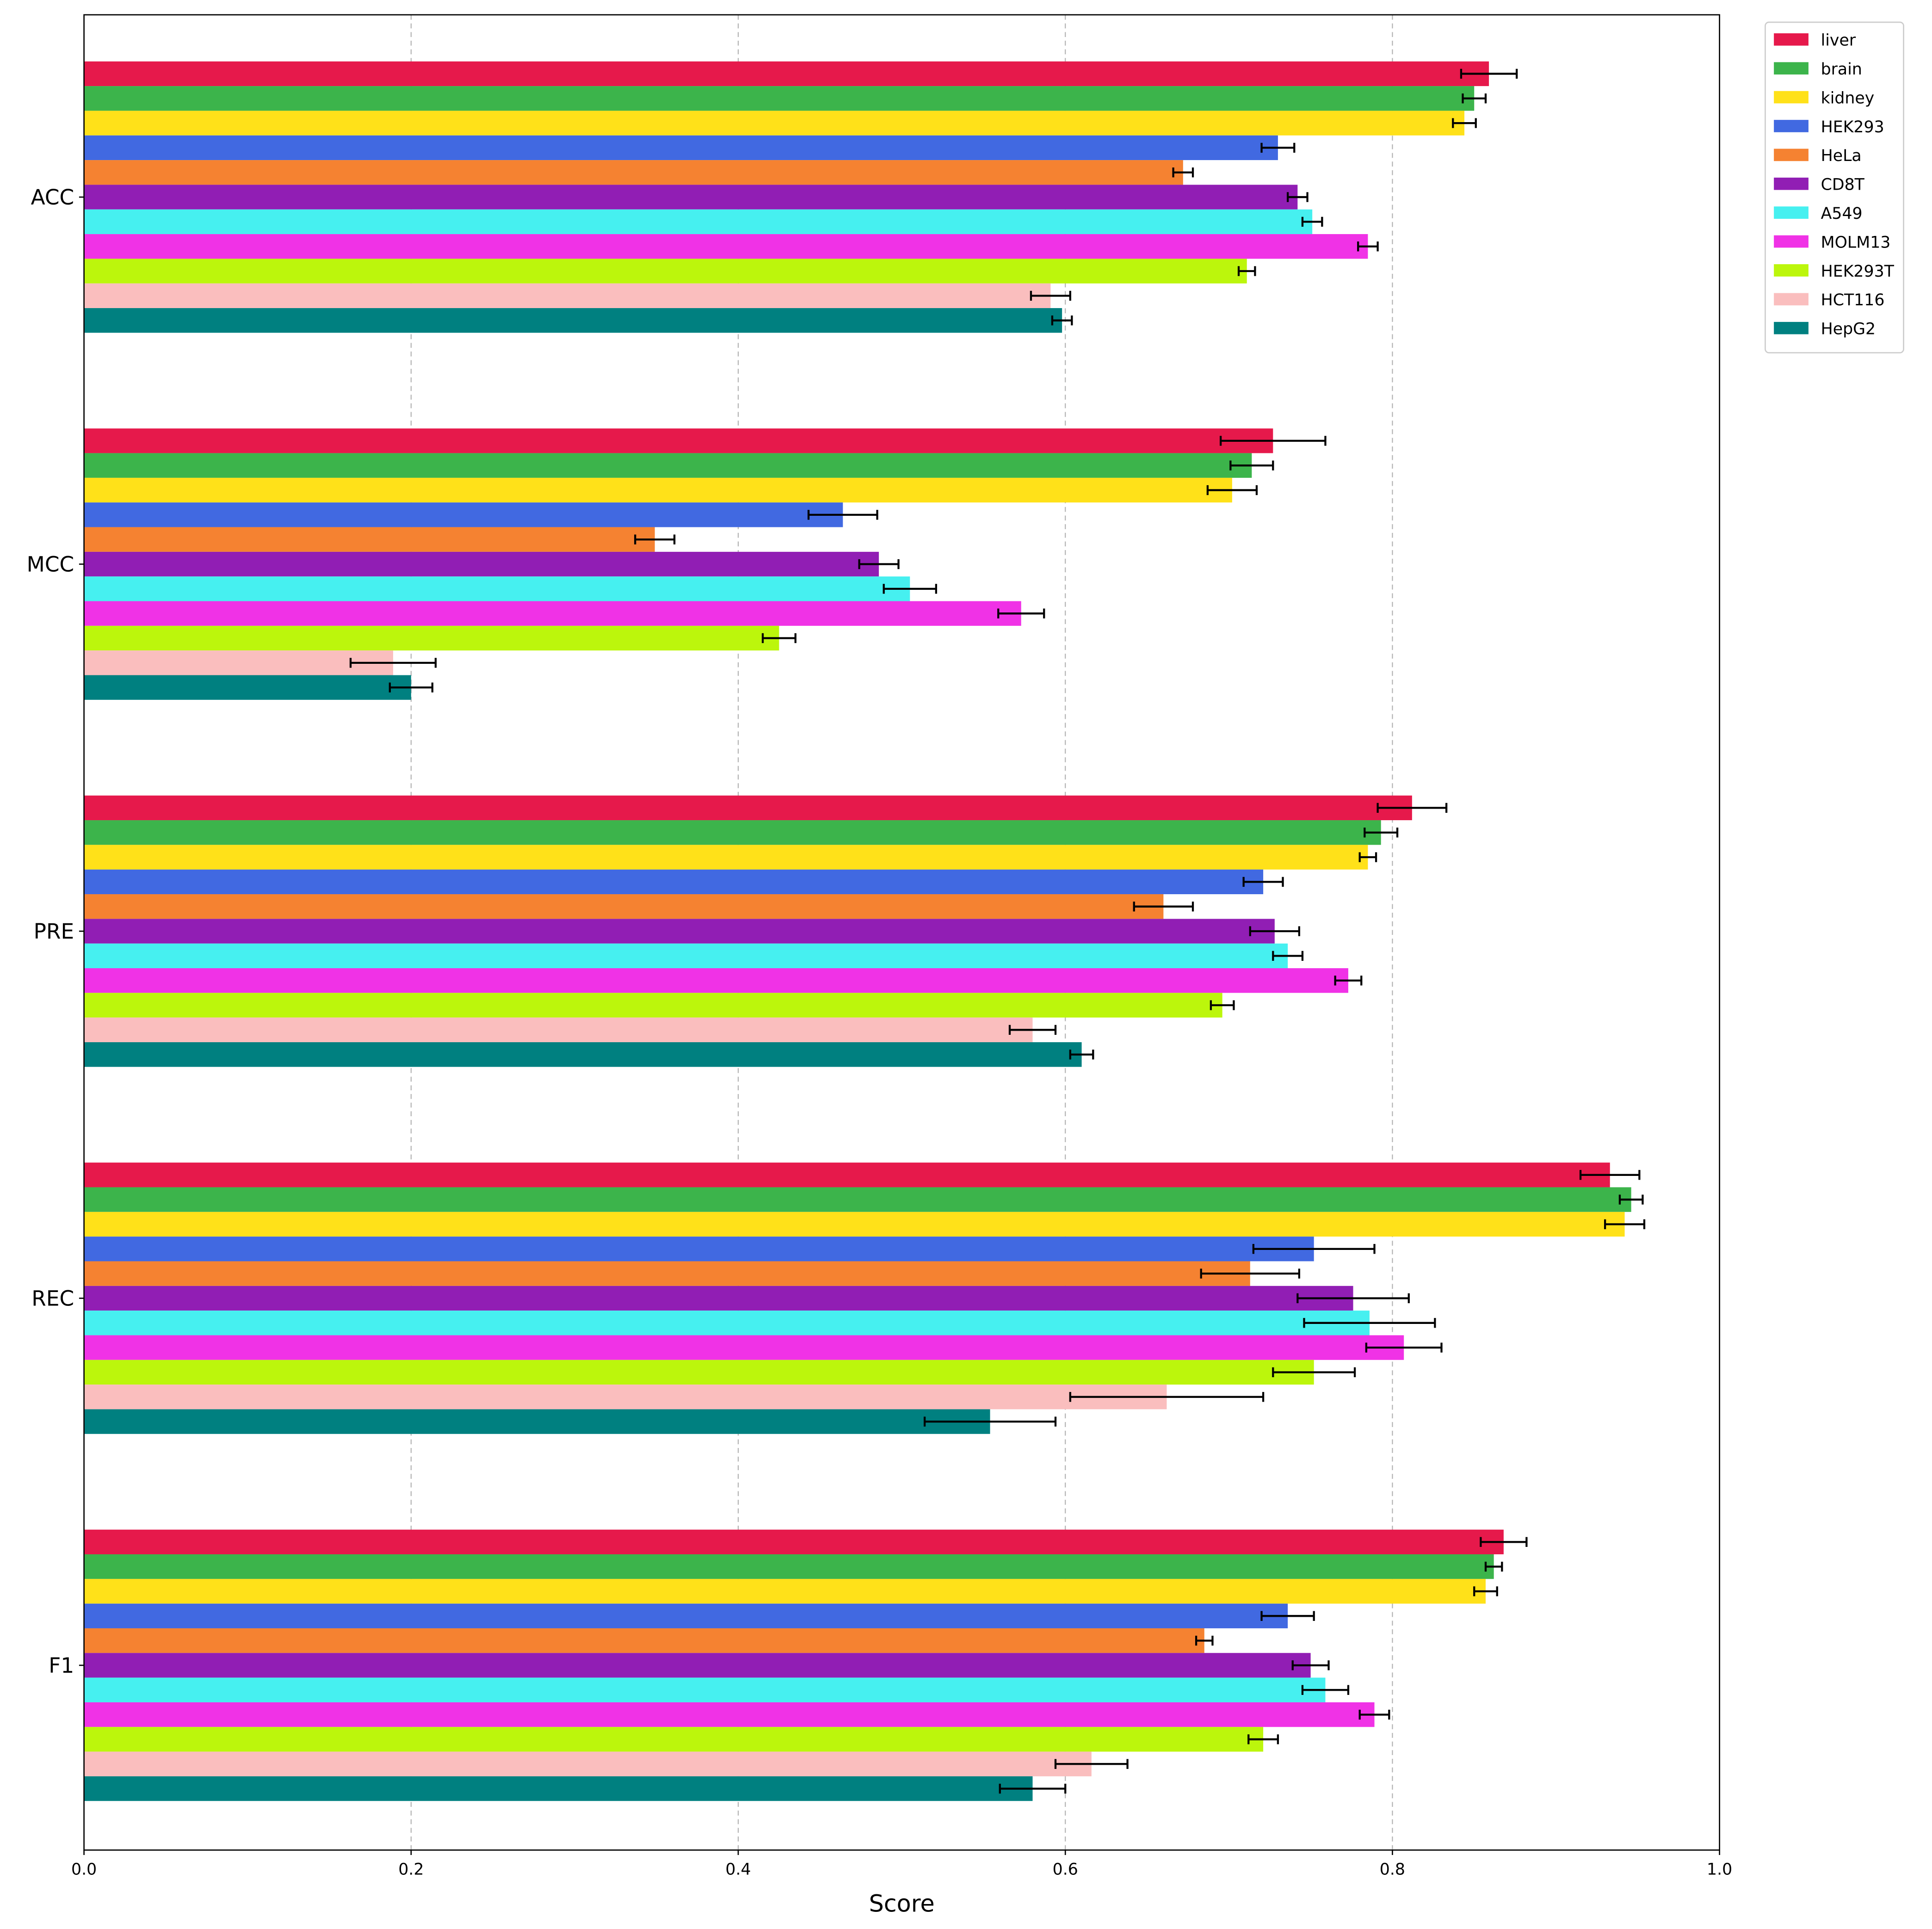 Image resolution: width=1932 pixels, height=1929 pixels. I want to click on bar-brain-PRE, so click(732, 832).